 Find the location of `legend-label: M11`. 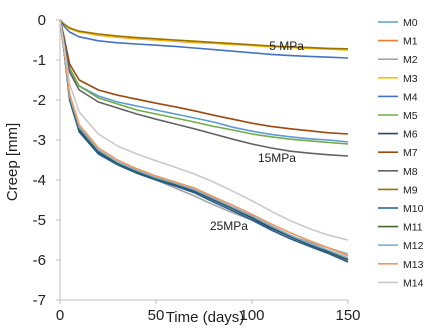

legend-label: M11 is located at coordinates (413, 228).